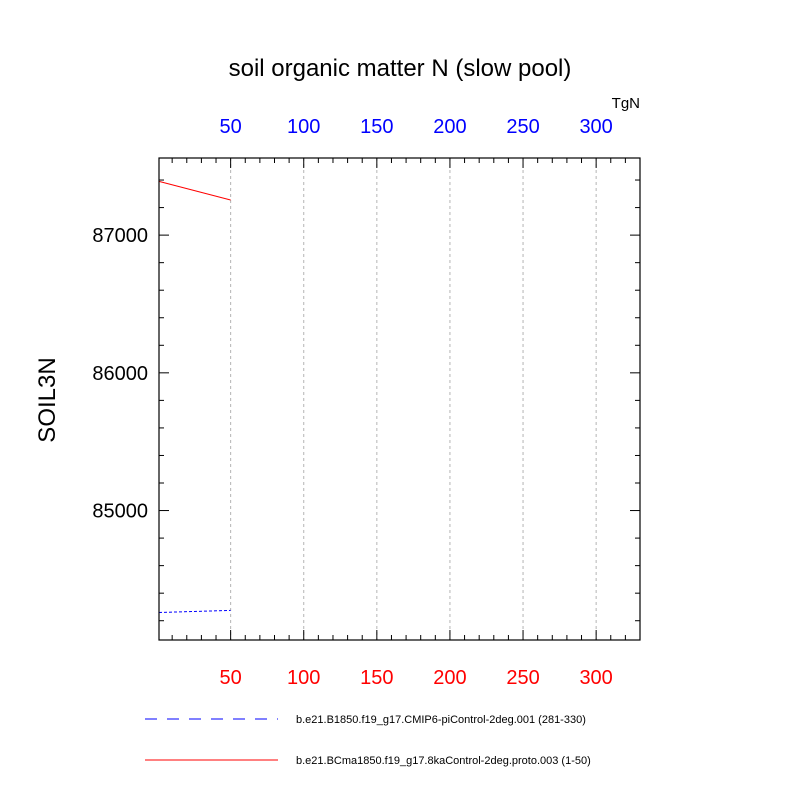 Image resolution: width=800 pixels, height=800 pixels. Describe the element at coordinates (231, 127) in the screenshot. I see `x-tick-label-top: 50` at that location.